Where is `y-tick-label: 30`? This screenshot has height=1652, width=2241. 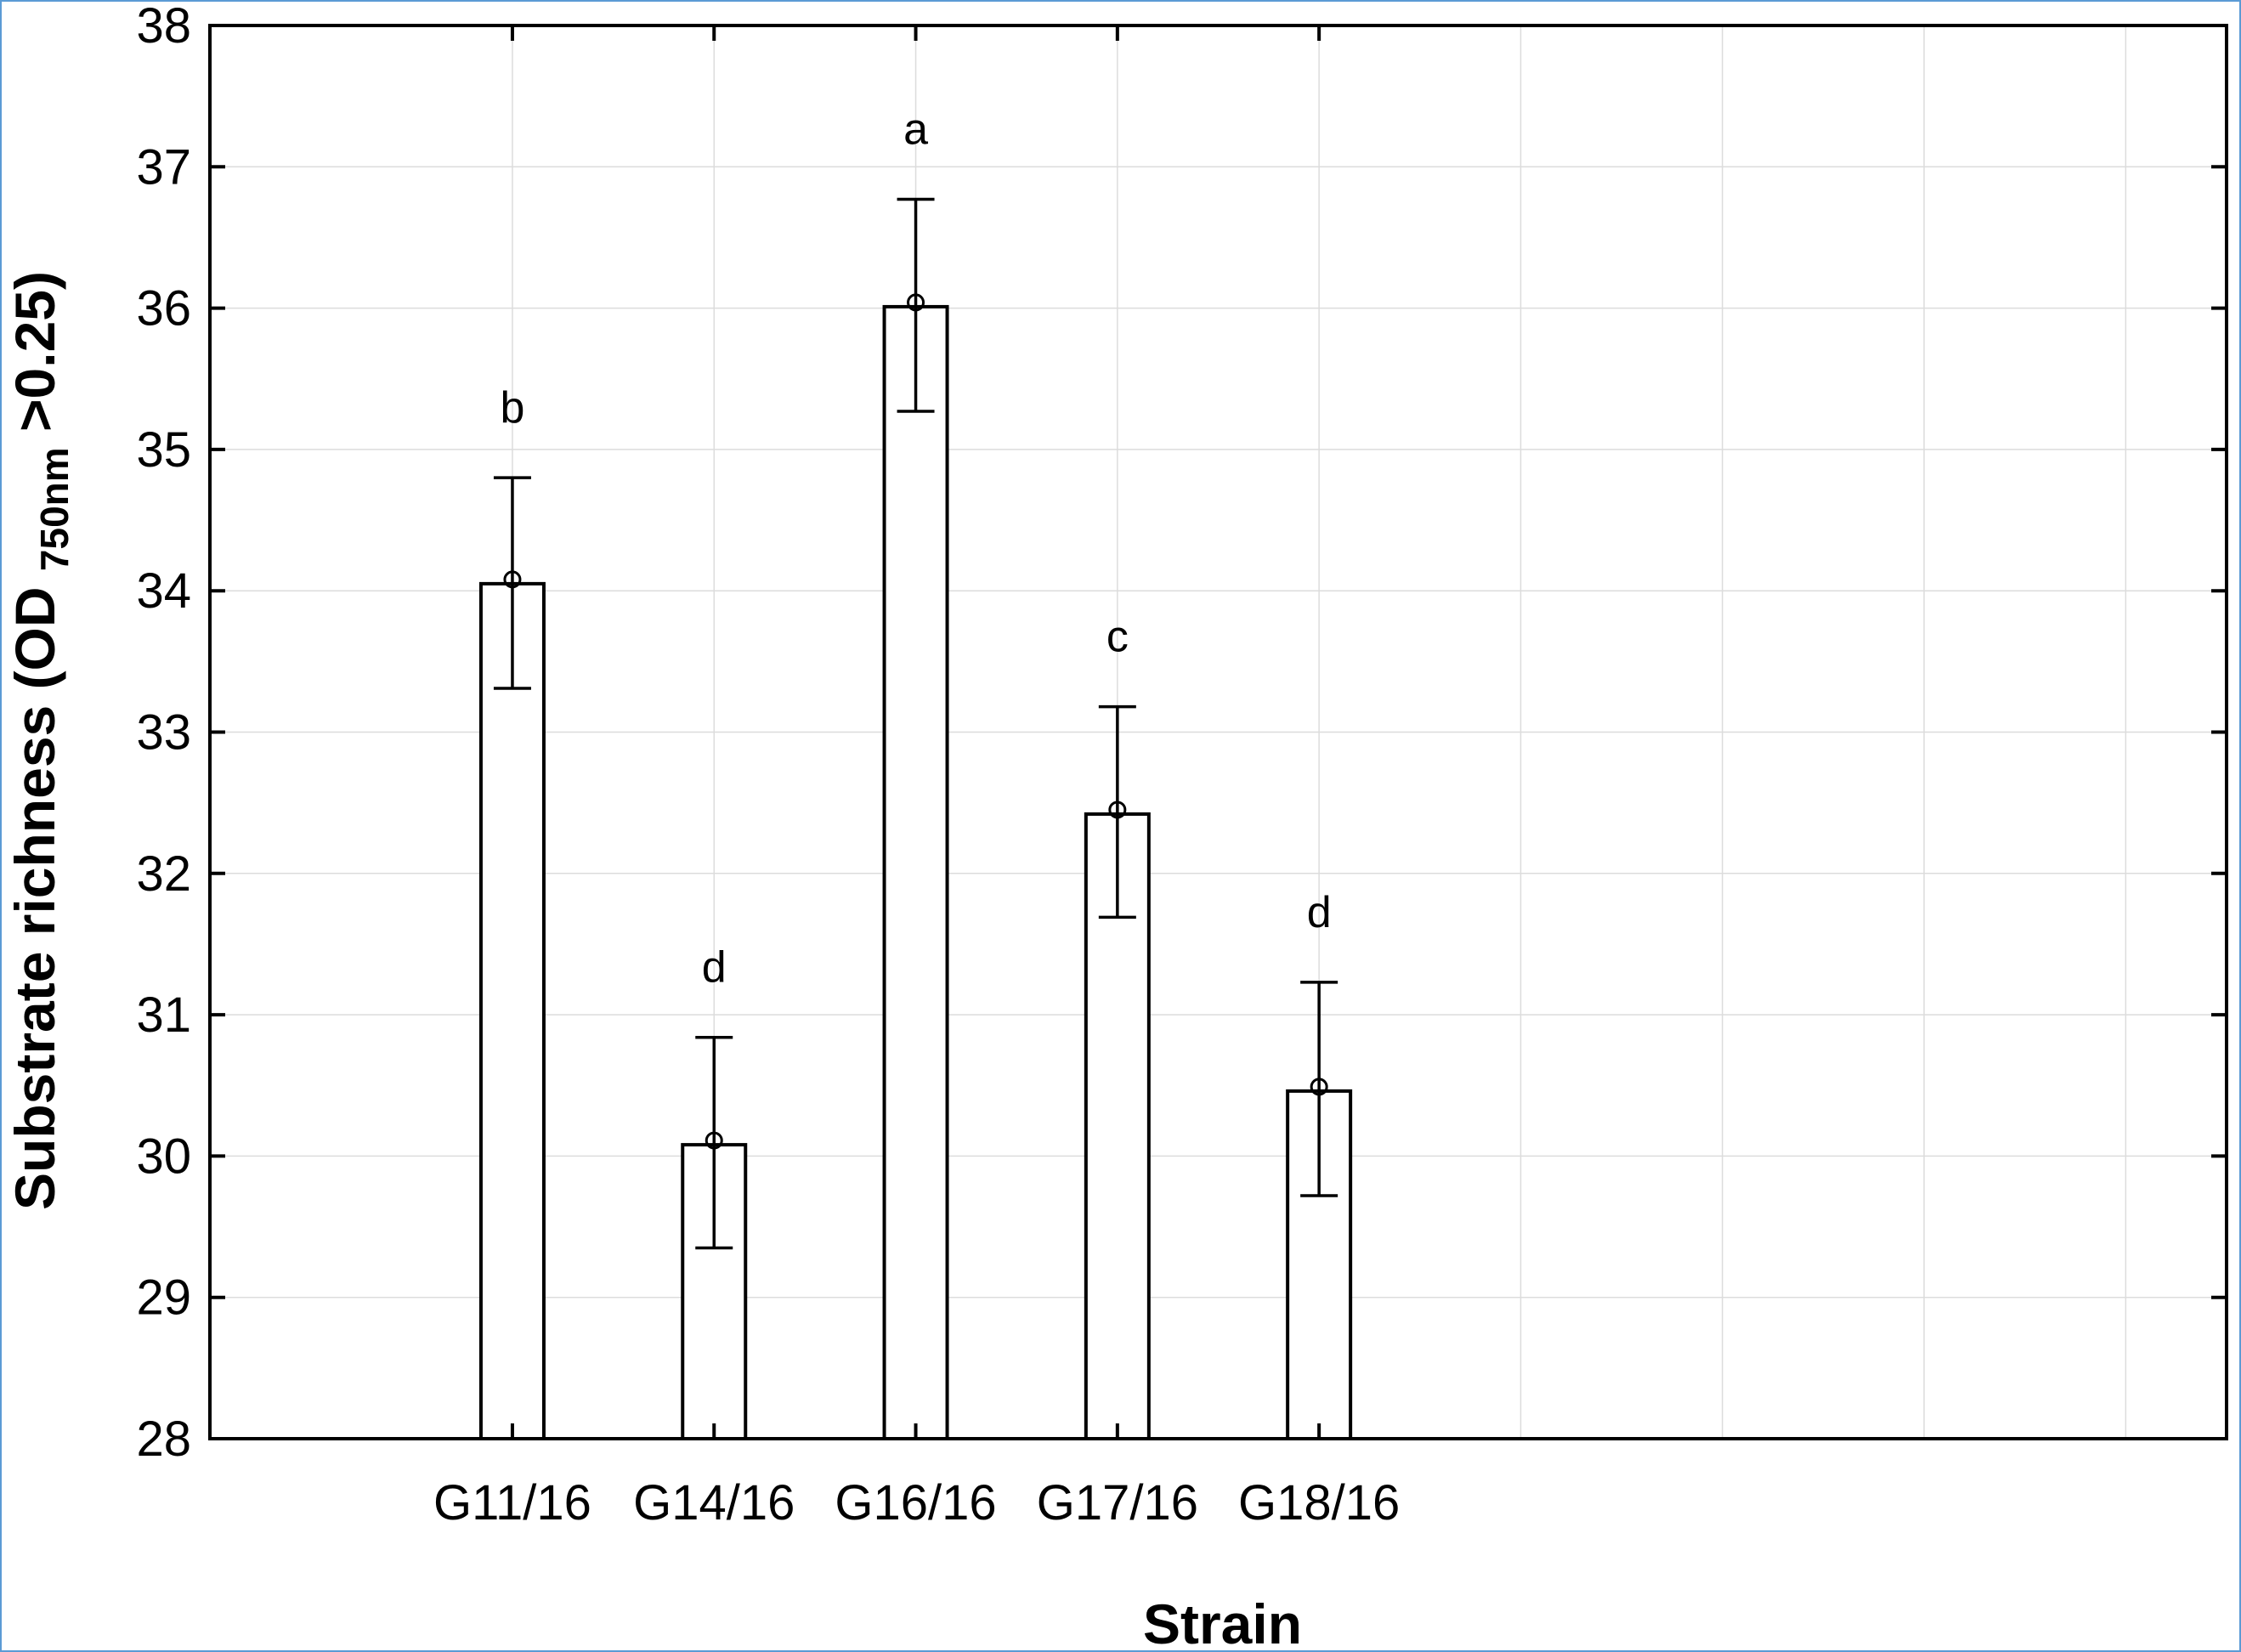
y-tick-label: 30 is located at coordinates (163, 1156).